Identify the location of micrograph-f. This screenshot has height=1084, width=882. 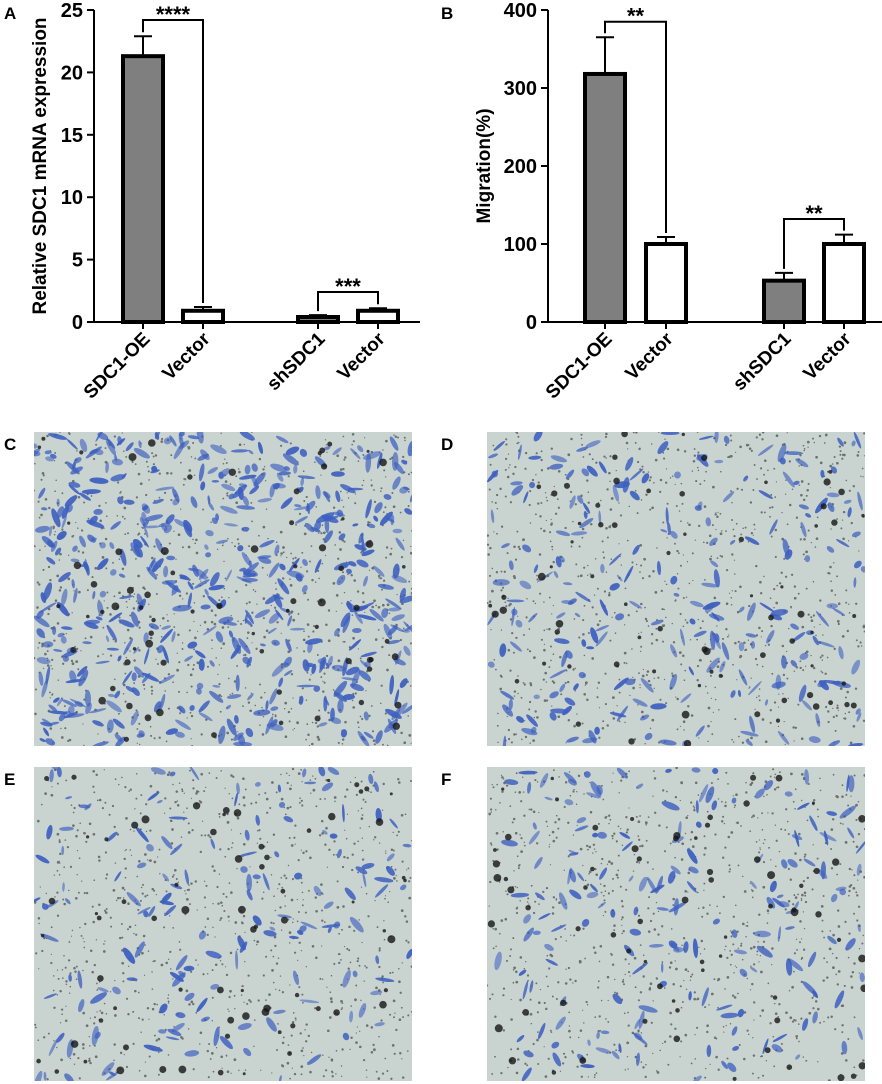
(676, 924).